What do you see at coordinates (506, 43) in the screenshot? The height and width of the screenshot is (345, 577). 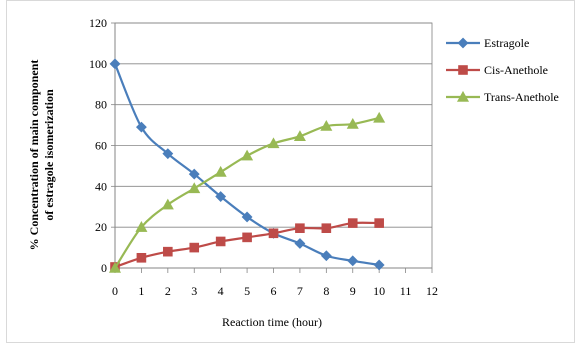 I see `legend-label: Estragole` at bounding box center [506, 43].